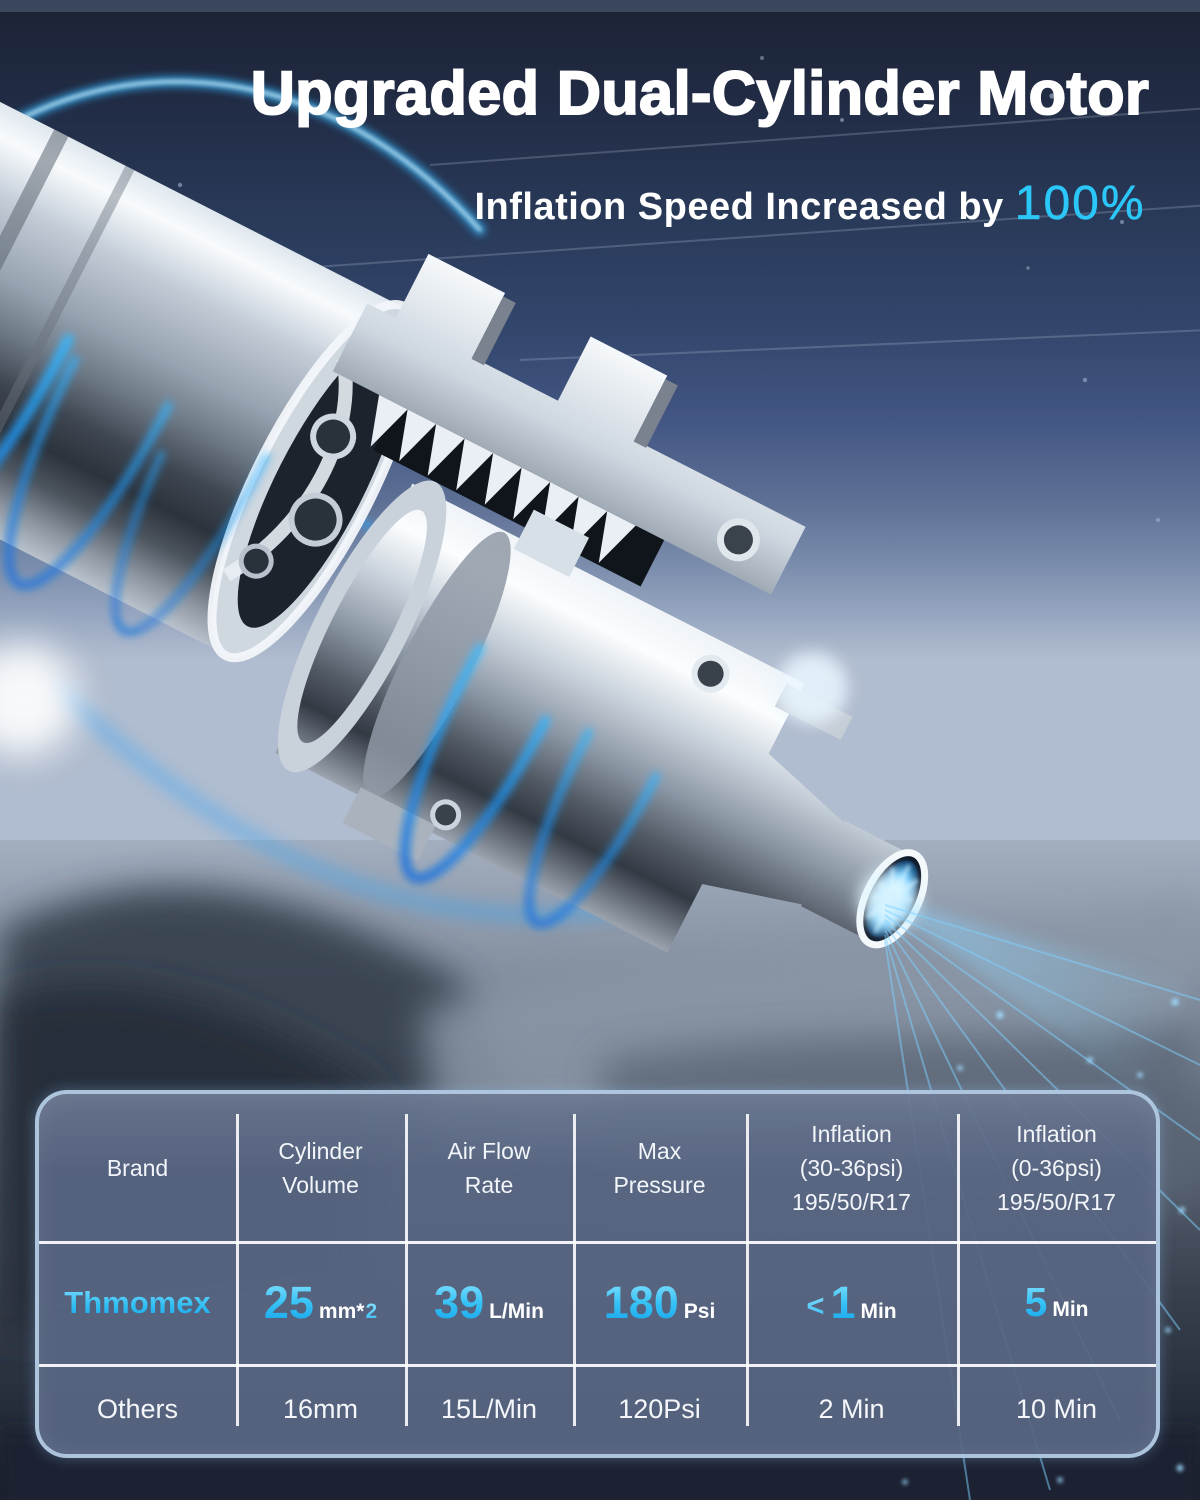 Image resolution: width=1200 pixels, height=1500 pixels. Describe the element at coordinates (516, 1311) in the screenshot. I see `unit: L/Min` at that location.